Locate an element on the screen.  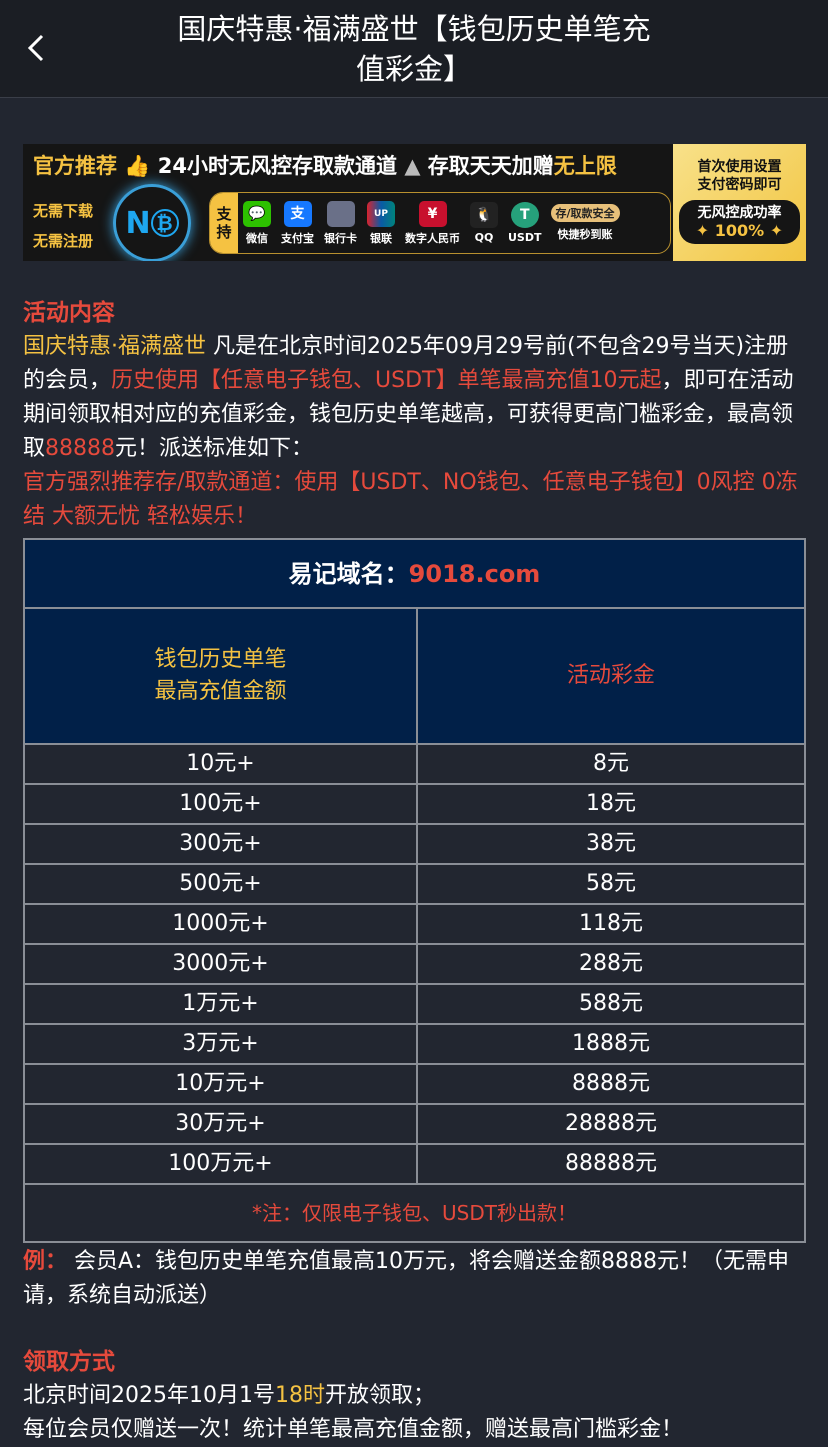
table-row: 1万元+ 588元 is located at coordinates (414, 1004).